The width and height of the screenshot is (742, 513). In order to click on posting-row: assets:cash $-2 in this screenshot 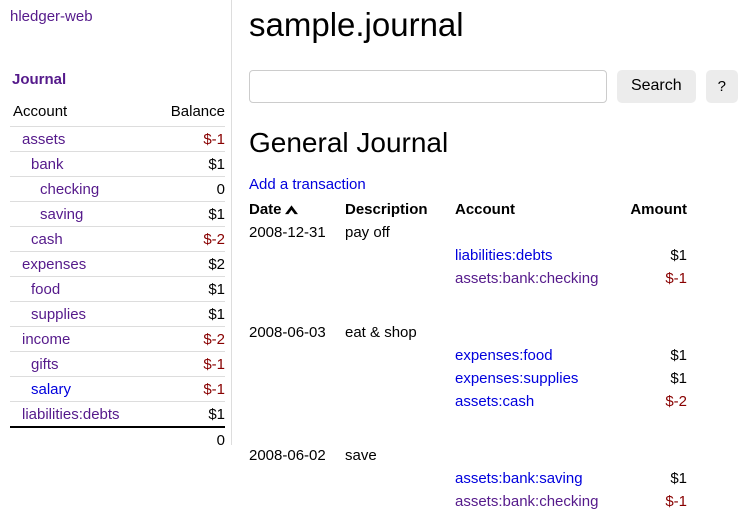, I will do `click(468, 401)`.